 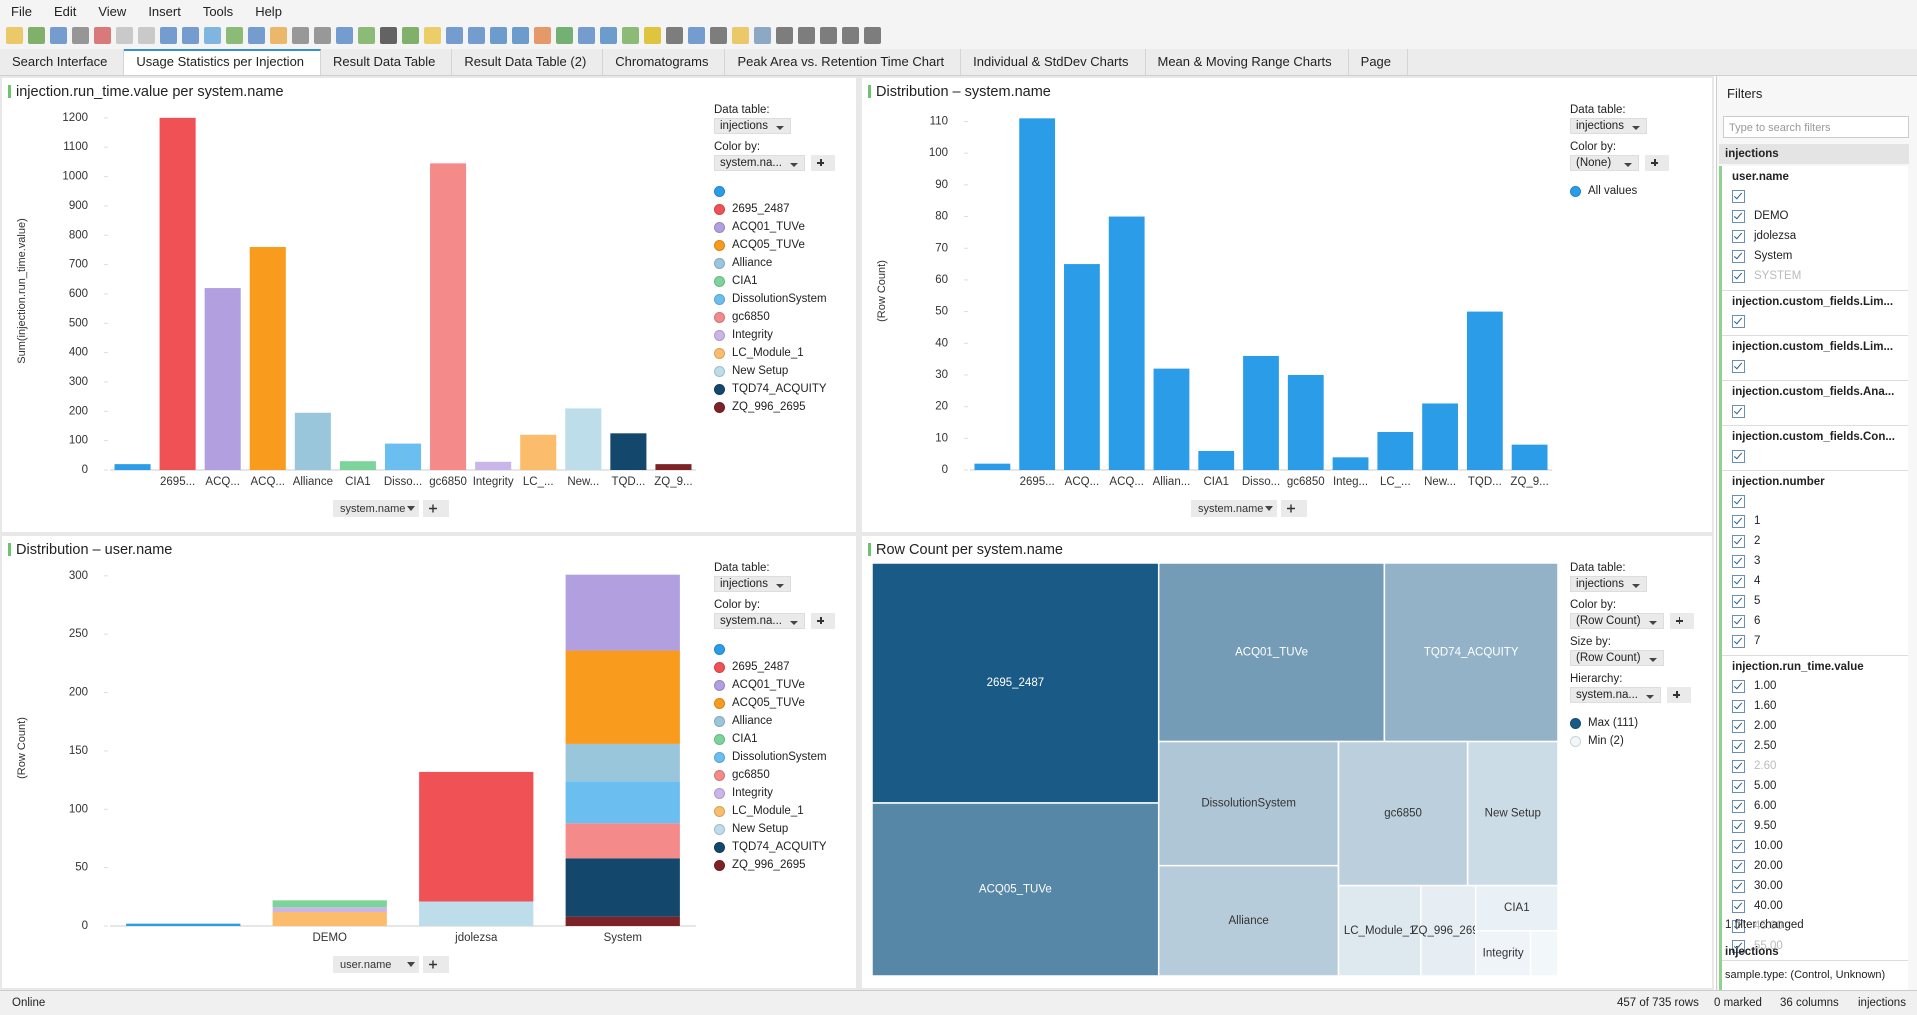 What do you see at coordinates (784, 227) in the screenshot?
I see `legend-item: ACQ01_TUVe` at bounding box center [784, 227].